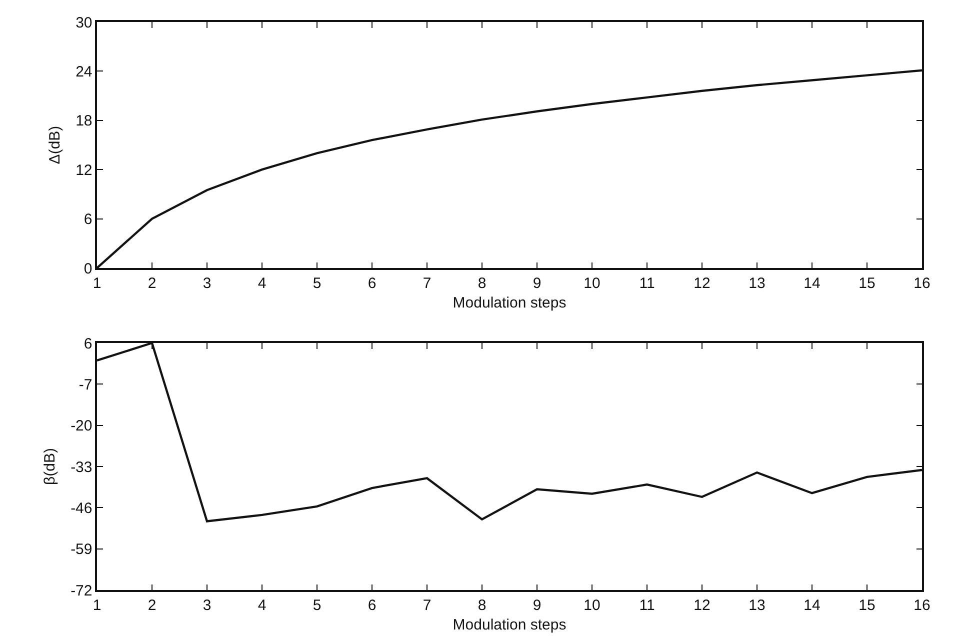 The width and height of the screenshot is (956, 640). What do you see at coordinates (84, 121) in the screenshot?
I see `y-tick-label: 18` at bounding box center [84, 121].